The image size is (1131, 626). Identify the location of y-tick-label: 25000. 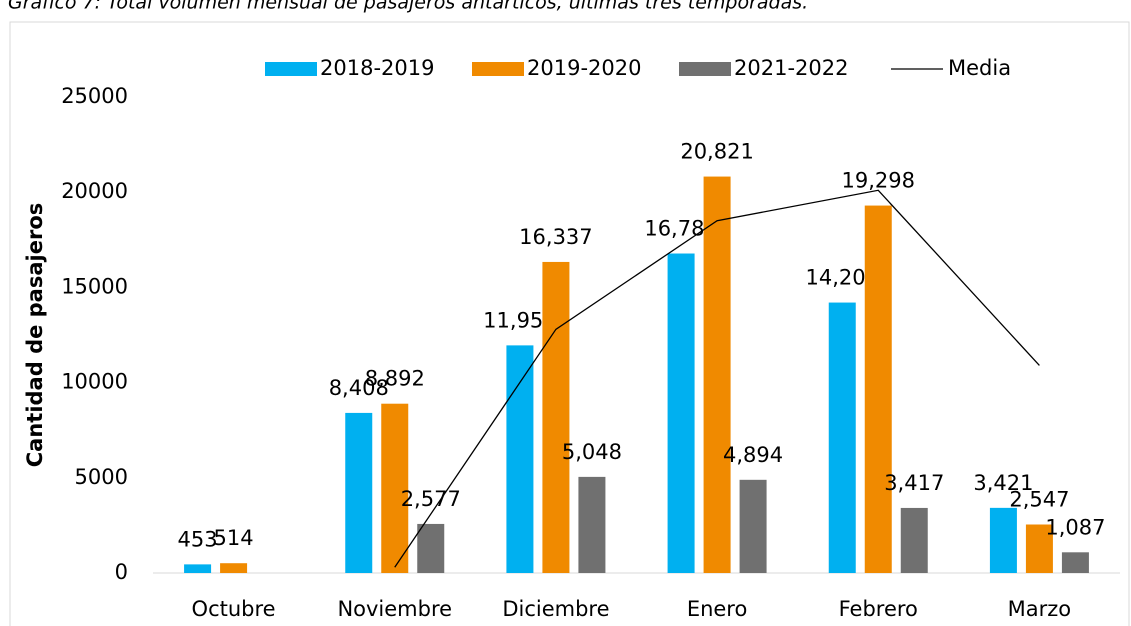
(94, 96).